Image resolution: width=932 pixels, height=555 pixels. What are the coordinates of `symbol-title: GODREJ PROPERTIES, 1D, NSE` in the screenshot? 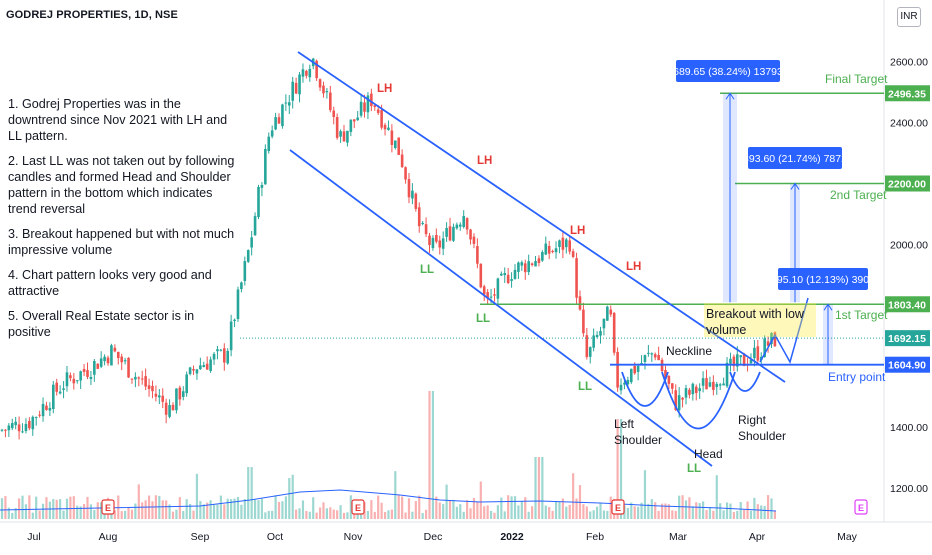 It's located at (92, 15).